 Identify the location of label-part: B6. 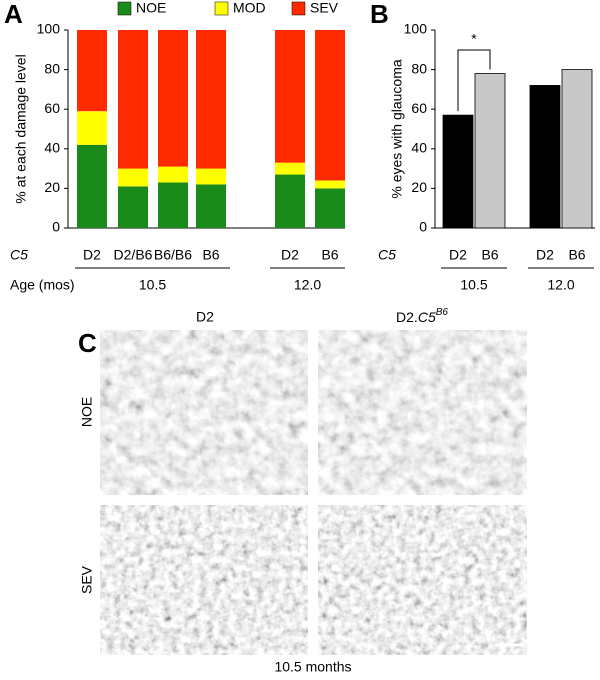
(442, 312).